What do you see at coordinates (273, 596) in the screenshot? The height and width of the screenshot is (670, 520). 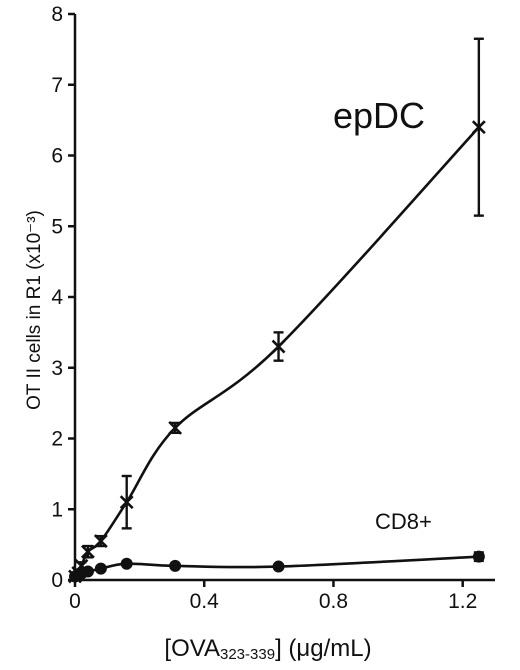 I see `x-ticks: 0 0.4 0.8 1.2` at bounding box center [273, 596].